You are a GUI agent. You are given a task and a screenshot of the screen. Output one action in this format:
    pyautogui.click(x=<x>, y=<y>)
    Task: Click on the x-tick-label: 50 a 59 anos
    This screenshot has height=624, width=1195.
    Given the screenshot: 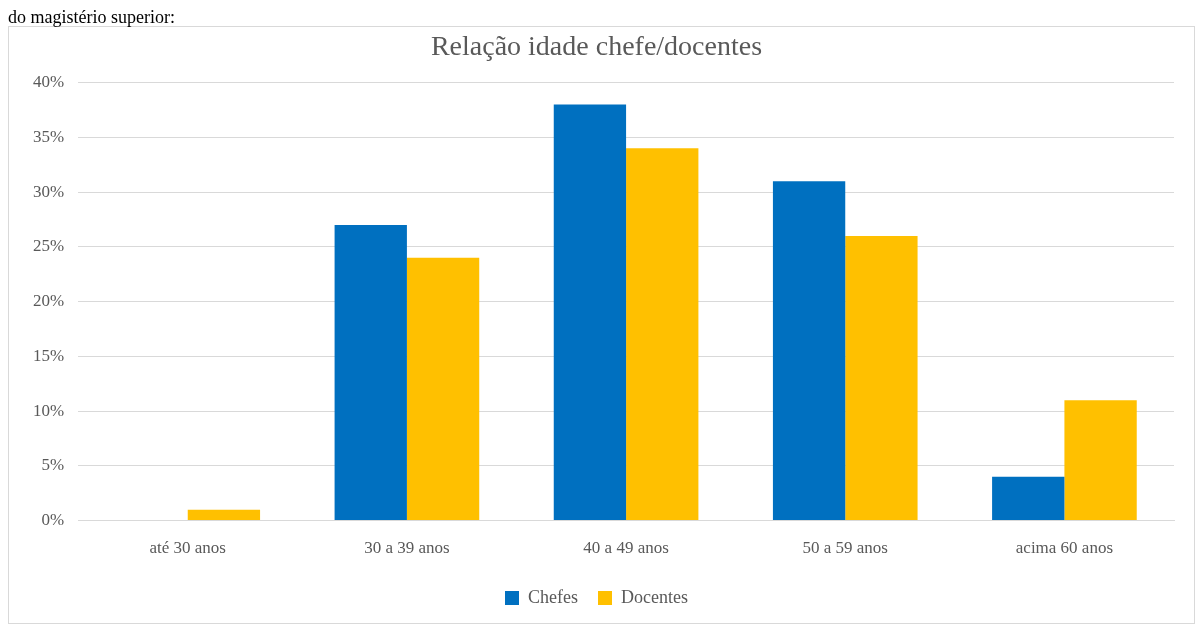 What is the action you would take?
    pyautogui.click(x=845, y=548)
    